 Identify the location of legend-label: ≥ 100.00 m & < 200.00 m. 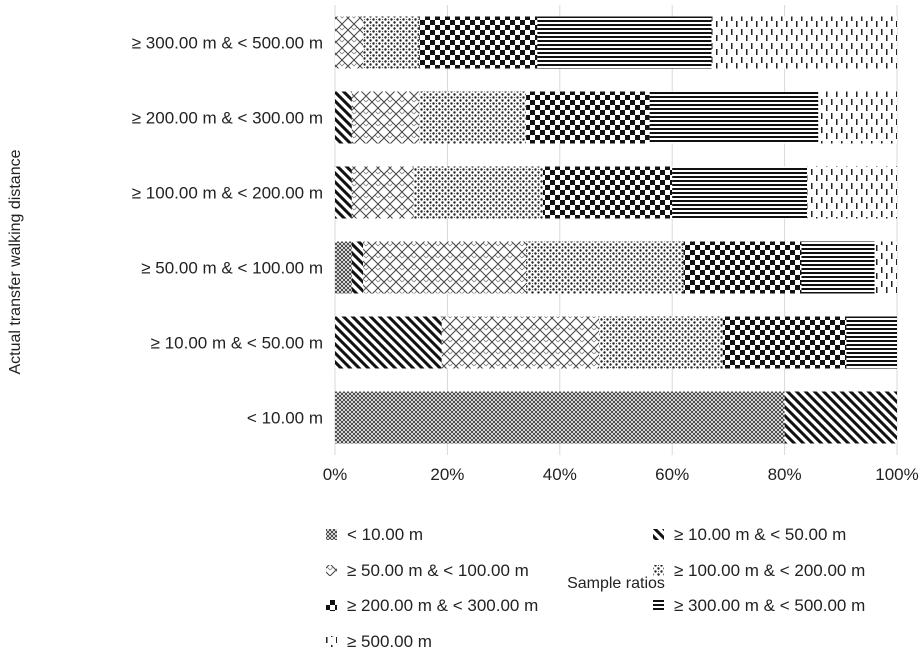
(769, 570).